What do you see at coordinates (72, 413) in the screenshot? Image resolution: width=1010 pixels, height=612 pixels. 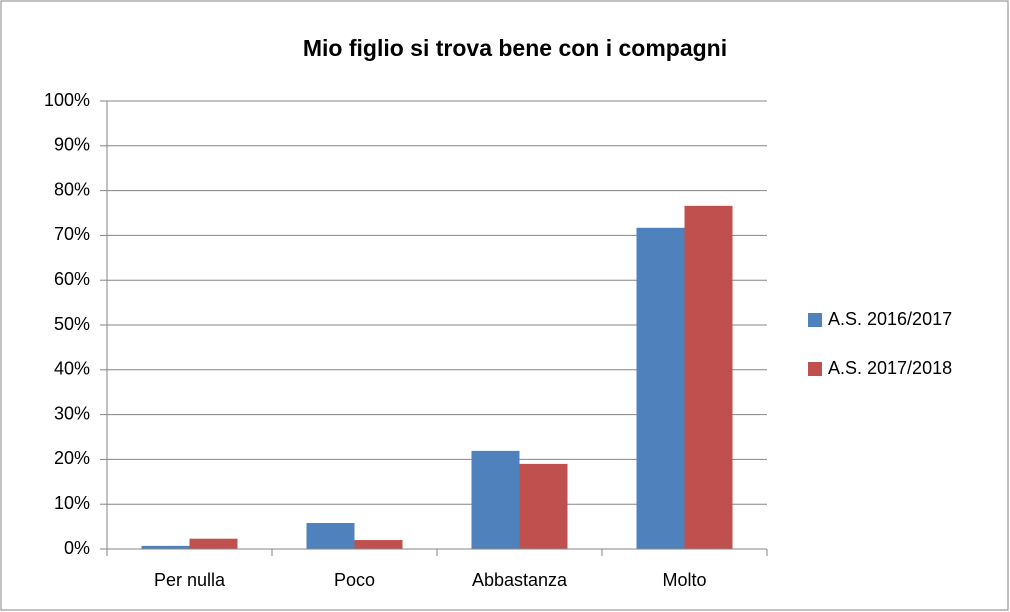 I see `y-tick-label: 30%` at bounding box center [72, 413].